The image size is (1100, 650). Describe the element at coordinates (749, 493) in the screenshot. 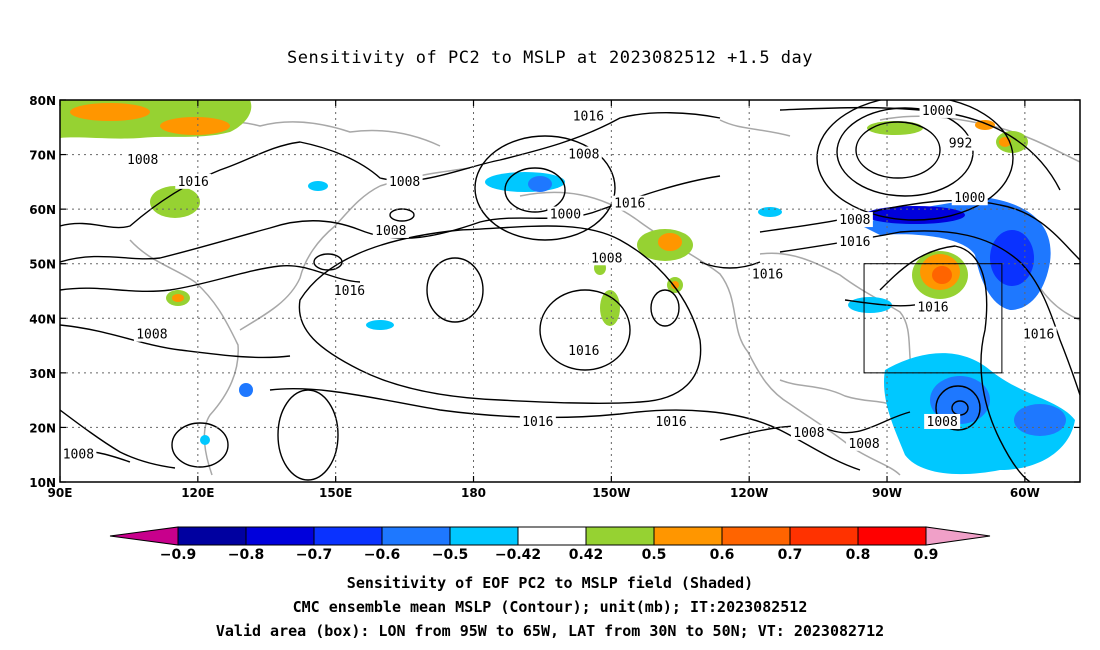

I see `lon-tick-label: 120W` at that location.